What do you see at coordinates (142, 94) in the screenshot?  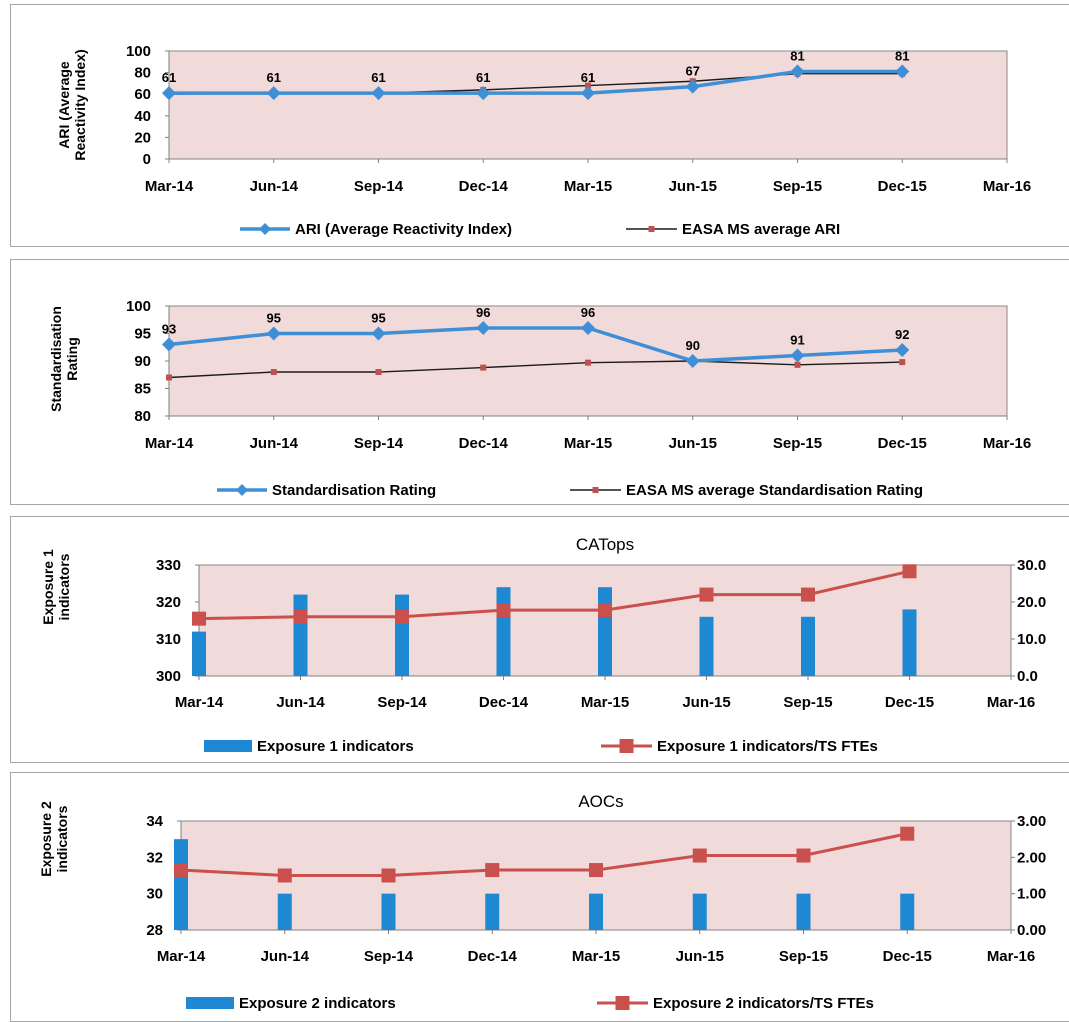 I see `y-tick-label: 60` at bounding box center [142, 94].